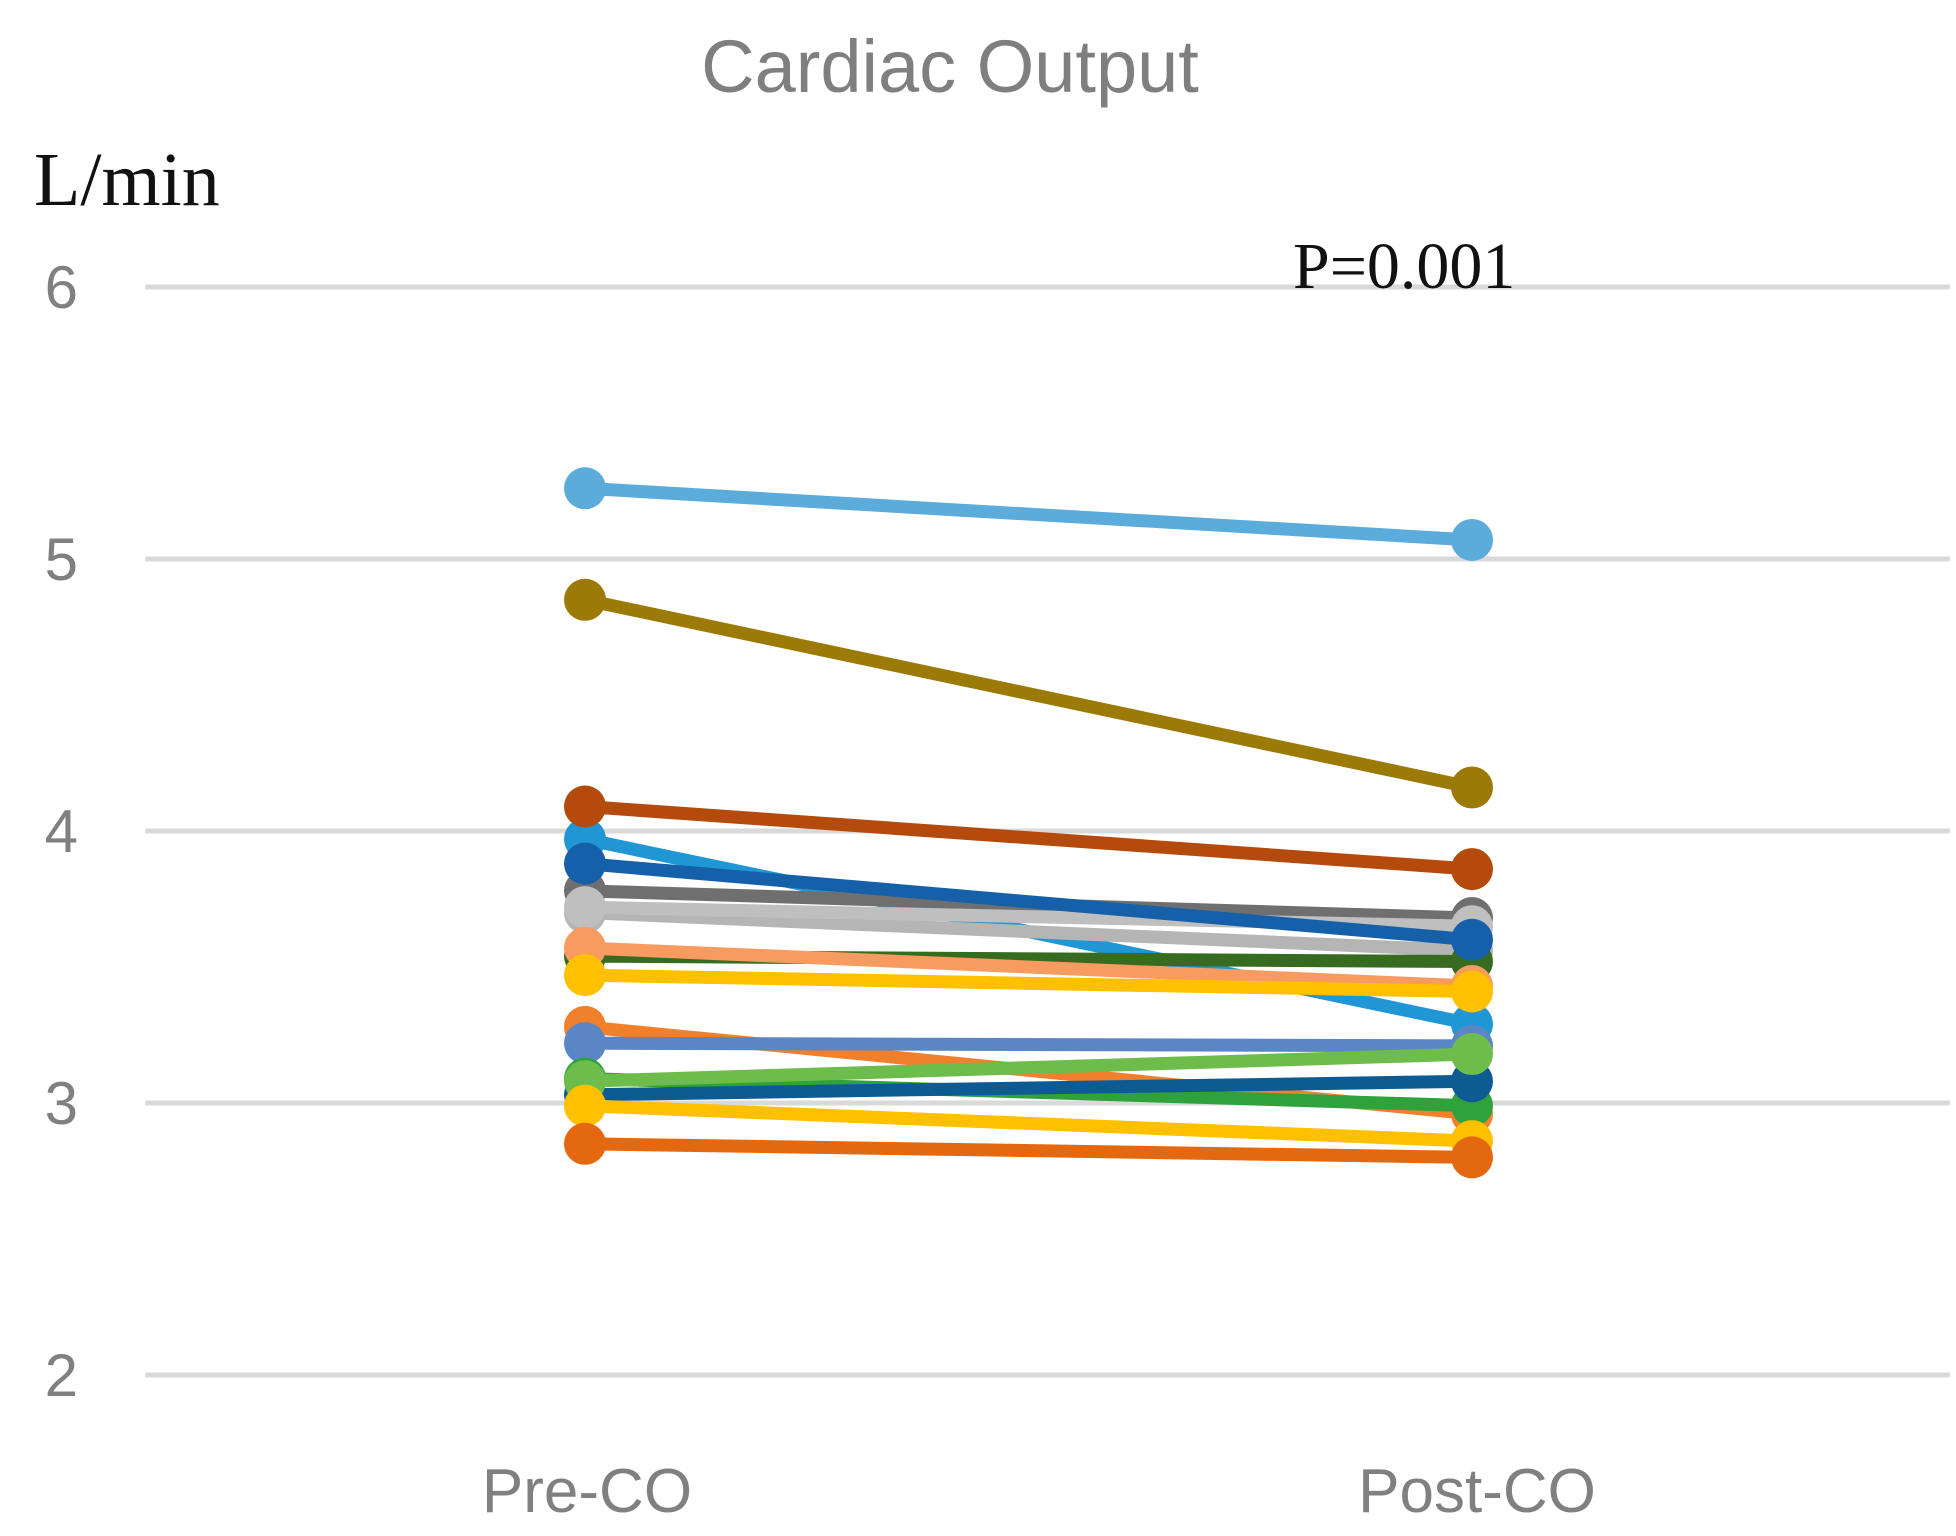  Describe the element at coordinates (1028, 1044) in the screenshot. I see `line-cornflower` at that location.